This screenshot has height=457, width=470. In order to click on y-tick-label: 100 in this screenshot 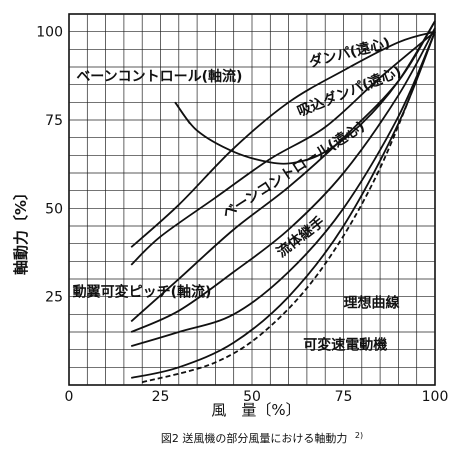, I will do `click(49, 33)`.